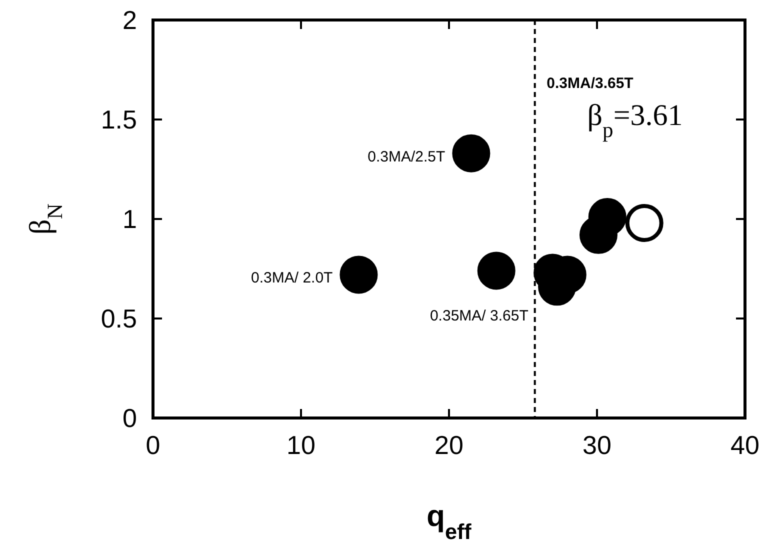 This screenshot has height=544, width=763. I want to click on annotation: β$_{p}$=3.61, so click(635, 120).